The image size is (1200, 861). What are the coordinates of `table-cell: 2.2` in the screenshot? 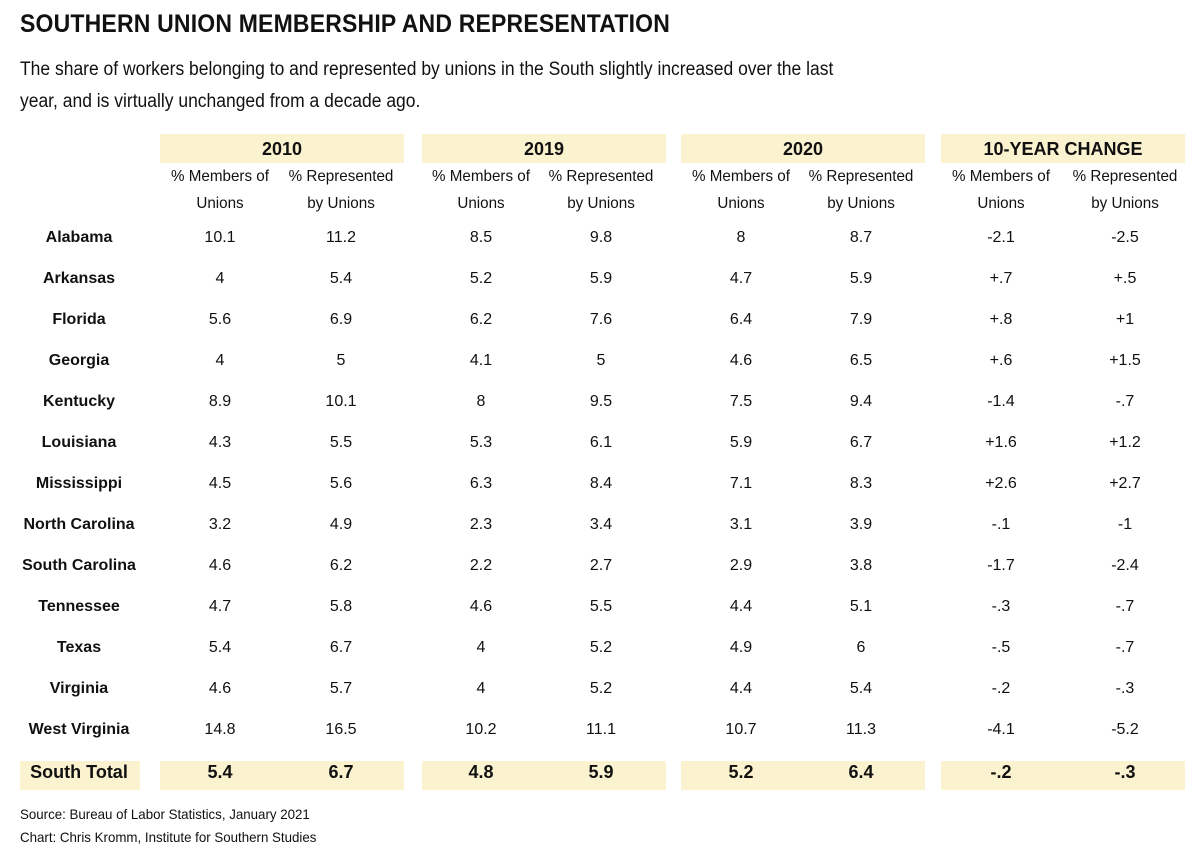 It's located at (481, 565).